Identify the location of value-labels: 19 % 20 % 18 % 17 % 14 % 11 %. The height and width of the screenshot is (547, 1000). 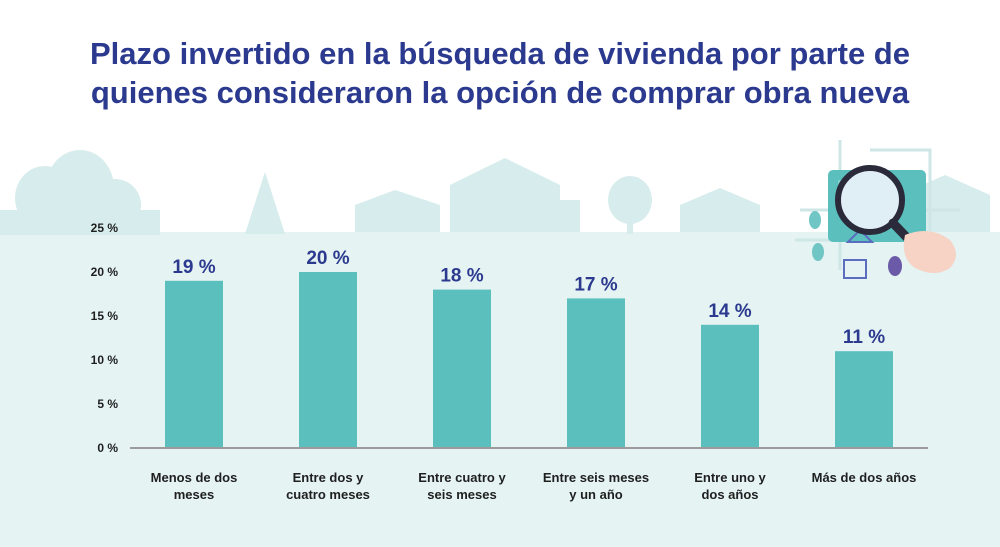
(528, 298).